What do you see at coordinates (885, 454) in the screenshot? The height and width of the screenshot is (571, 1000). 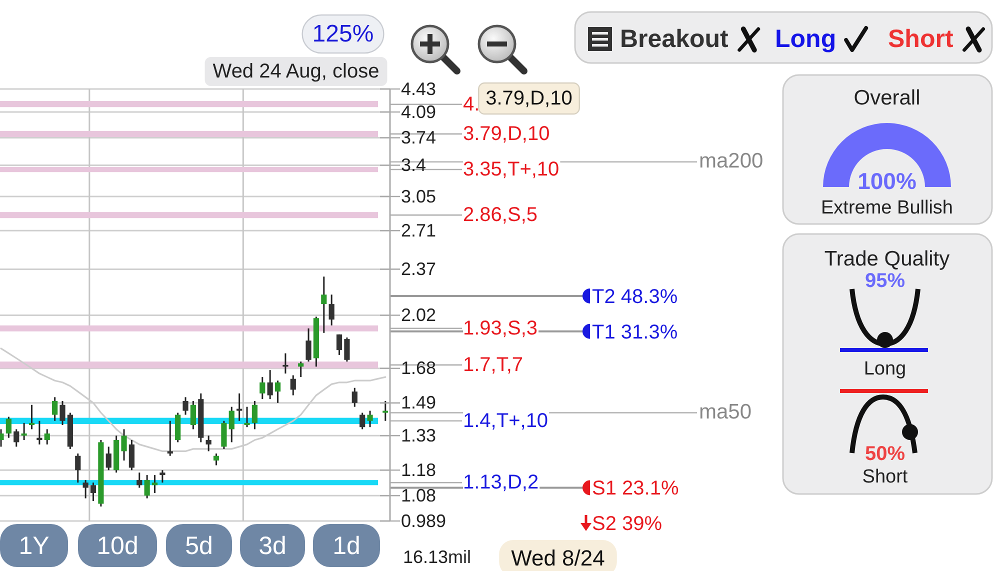 I see `text: 50%` at bounding box center [885, 454].